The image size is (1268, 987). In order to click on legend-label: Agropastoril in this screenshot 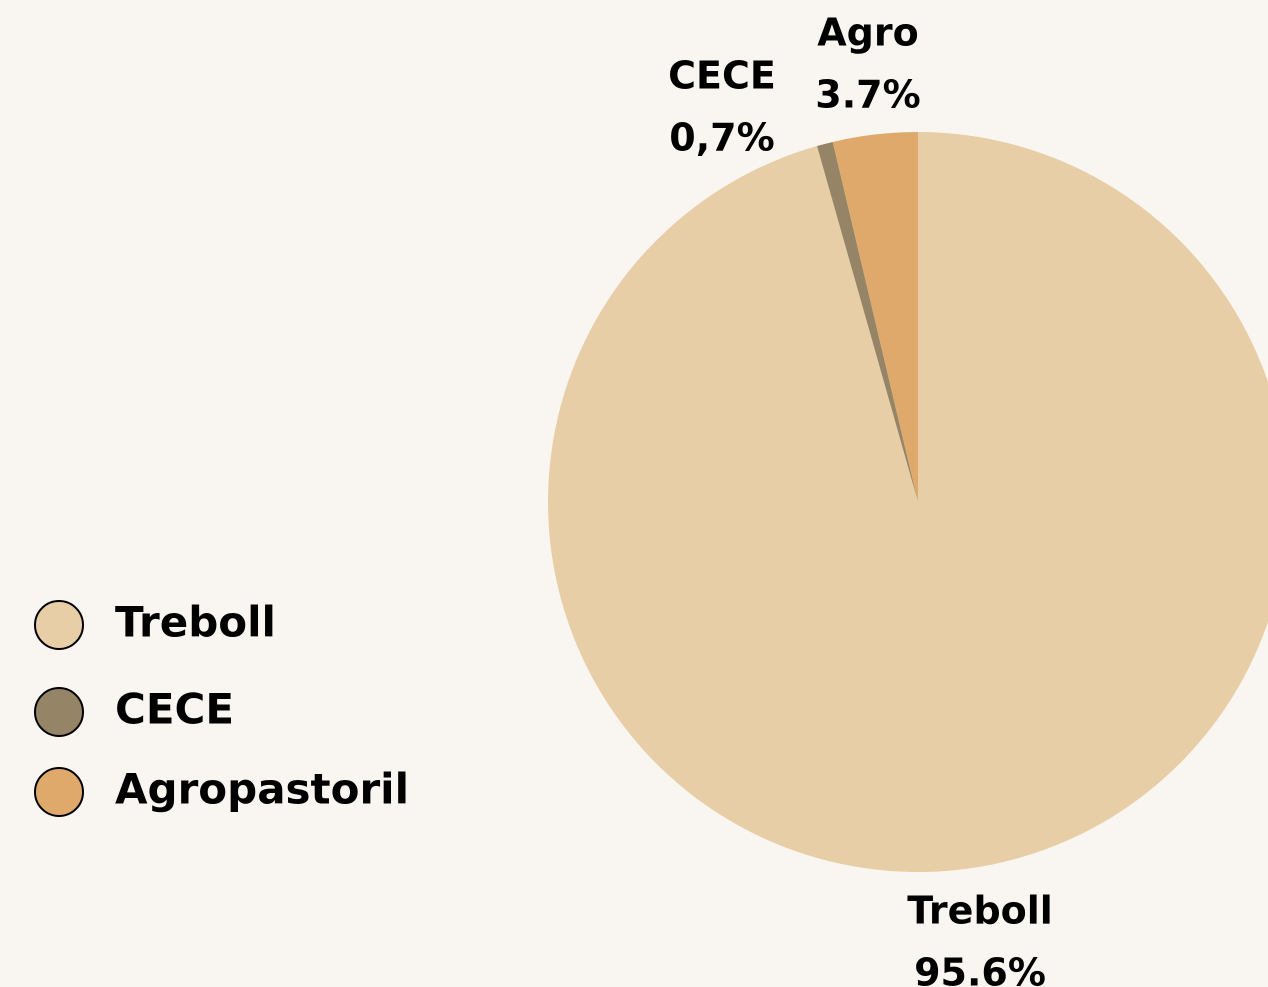, I will do `click(262, 789)`.